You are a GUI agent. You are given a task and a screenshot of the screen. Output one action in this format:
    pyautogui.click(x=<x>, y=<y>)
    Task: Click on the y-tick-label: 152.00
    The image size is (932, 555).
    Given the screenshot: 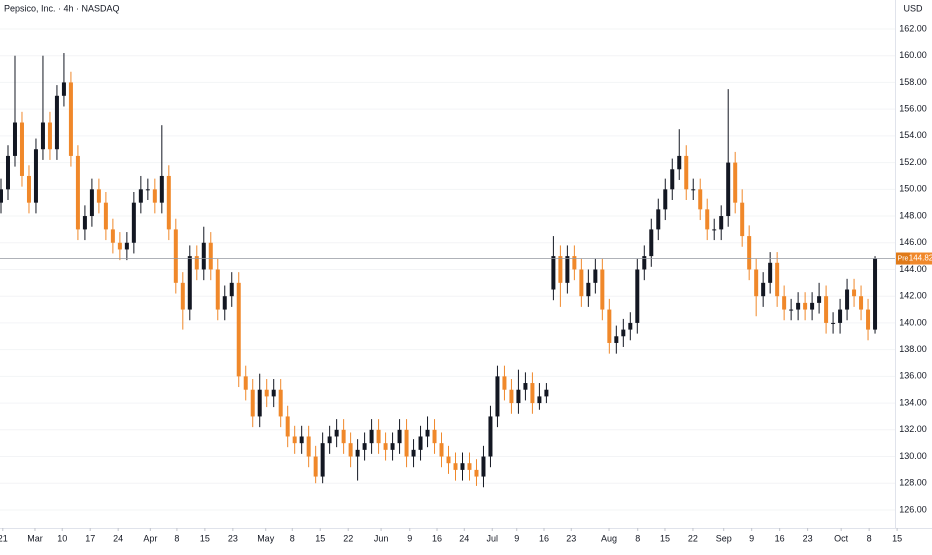 What is the action you would take?
    pyautogui.click(x=913, y=162)
    